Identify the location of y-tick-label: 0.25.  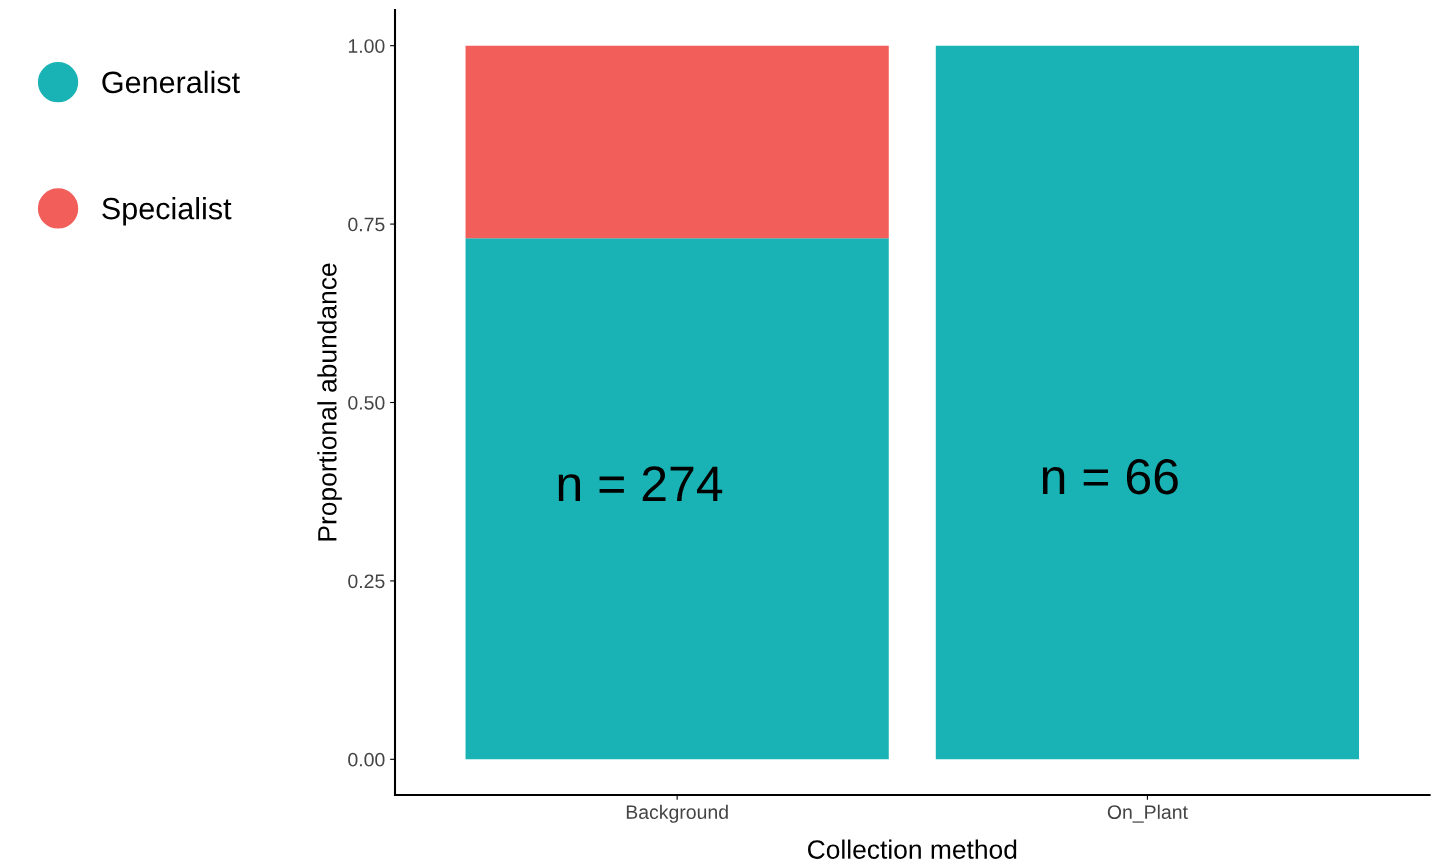
(366, 581).